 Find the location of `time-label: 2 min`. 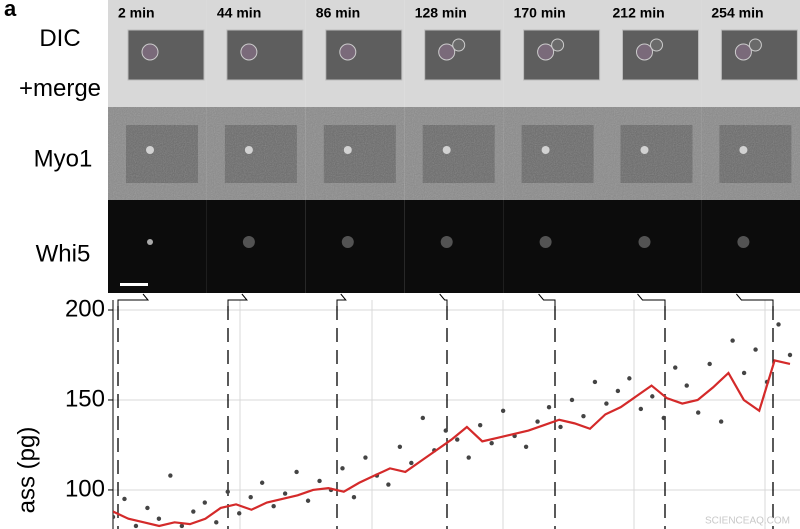

time-label: 2 min is located at coordinates (136, 13).